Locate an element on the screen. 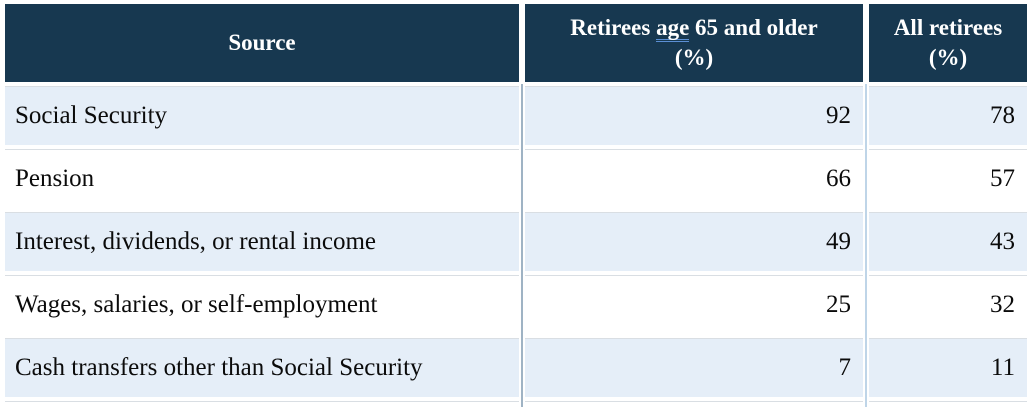  all-retirees-cell: 32 is located at coordinates (948, 304).